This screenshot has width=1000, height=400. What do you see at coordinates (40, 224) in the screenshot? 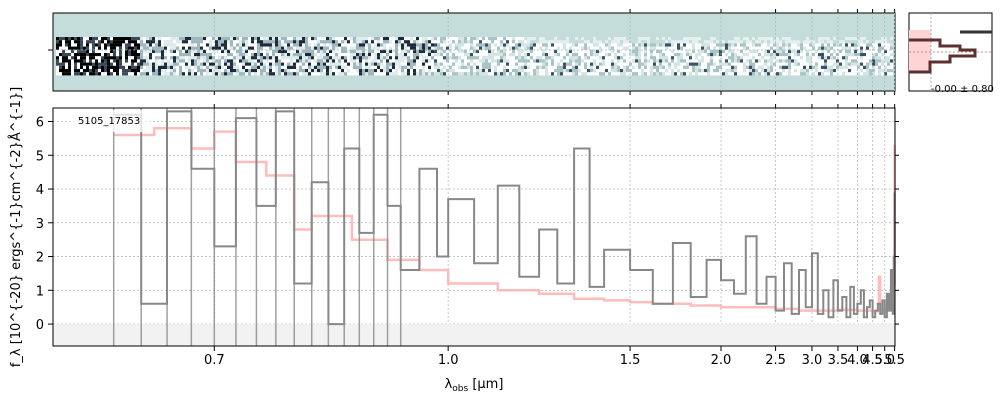
I see `y-tick-label-3: 3` at bounding box center [40, 224].